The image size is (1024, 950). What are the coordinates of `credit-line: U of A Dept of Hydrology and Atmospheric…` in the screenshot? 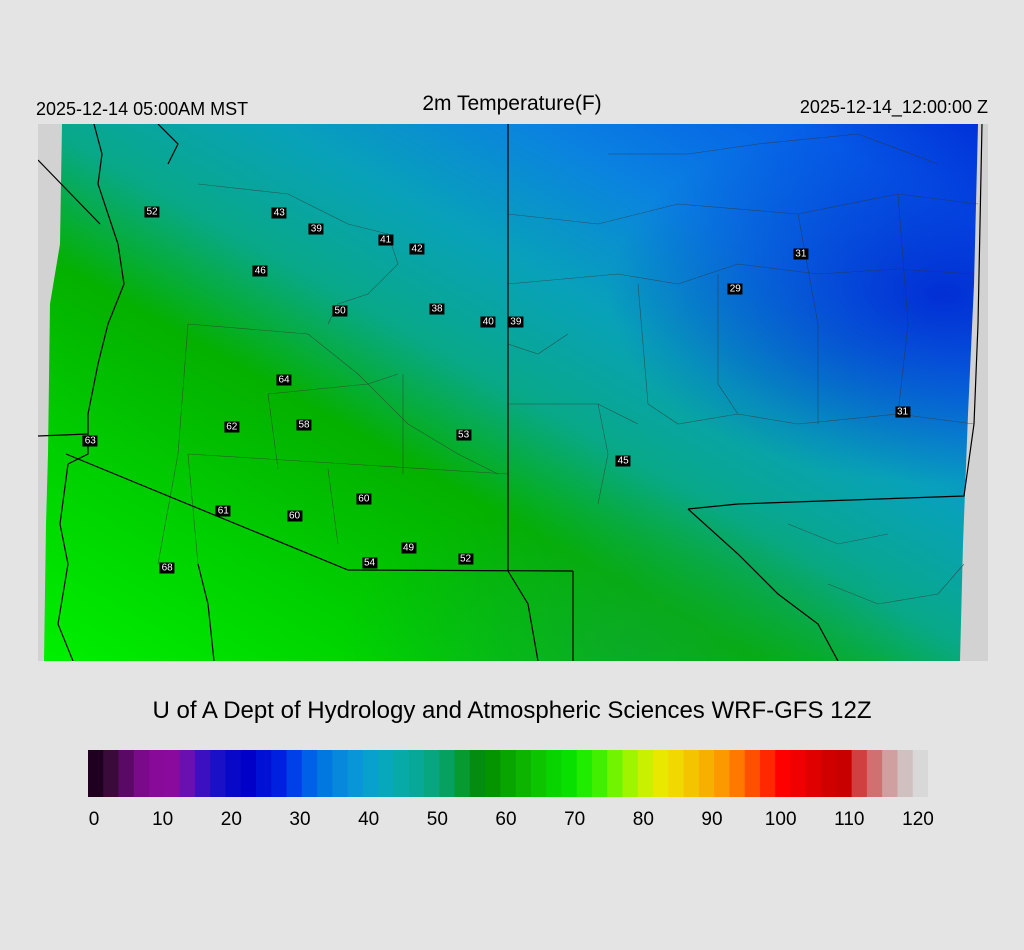 It's located at (512, 710).